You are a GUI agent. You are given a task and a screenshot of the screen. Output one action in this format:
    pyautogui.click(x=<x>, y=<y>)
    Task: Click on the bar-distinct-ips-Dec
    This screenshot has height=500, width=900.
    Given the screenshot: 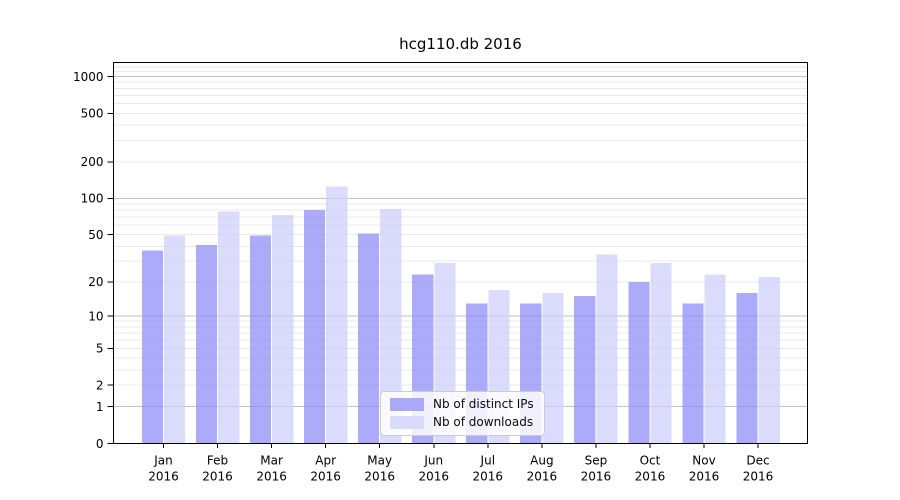 What is the action you would take?
    pyautogui.click(x=747, y=368)
    